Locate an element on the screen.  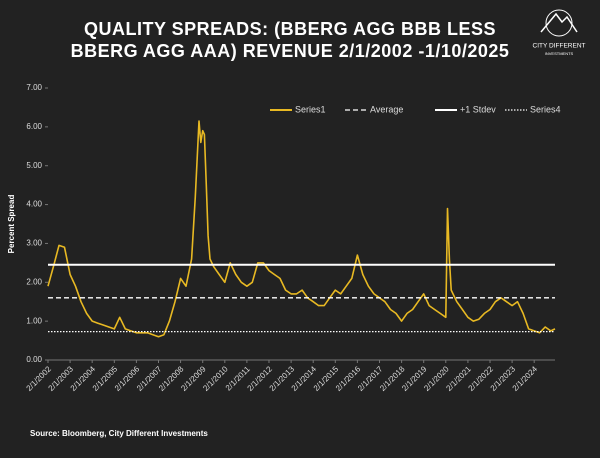
legend-label: Series1 is located at coordinates (310, 109).